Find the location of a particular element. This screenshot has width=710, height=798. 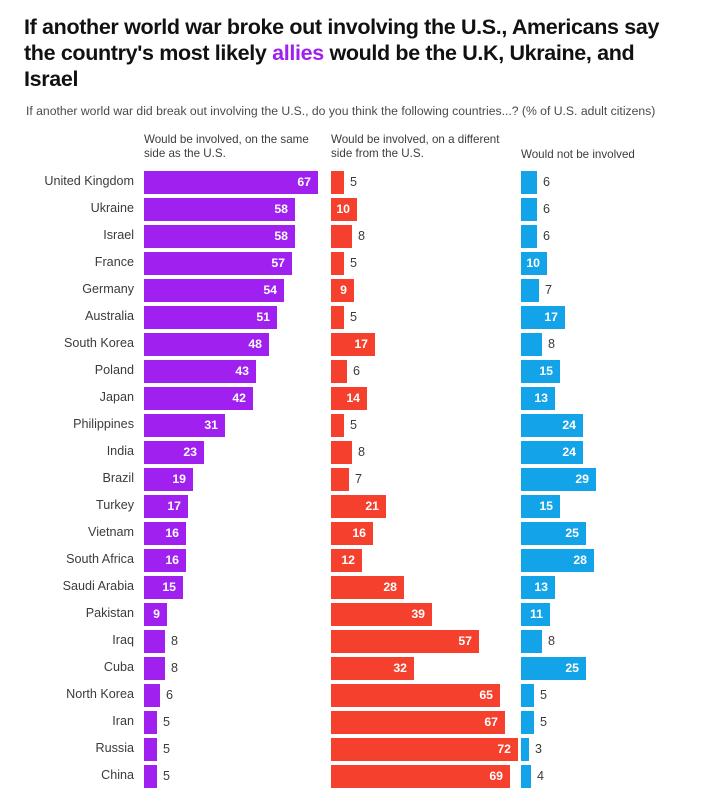

country-label: United Kingdom is located at coordinates (89, 181).